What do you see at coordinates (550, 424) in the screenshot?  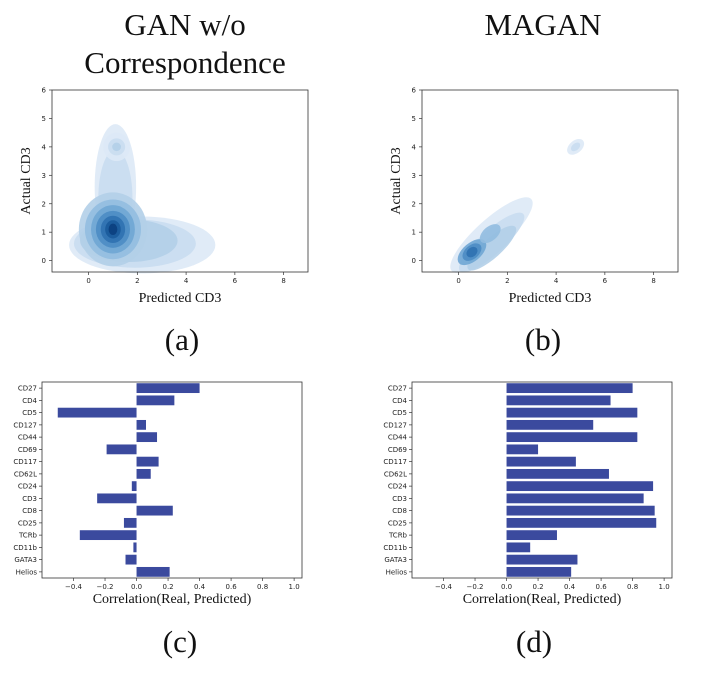 I see `bar-CD127` at bounding box center [550, 424].